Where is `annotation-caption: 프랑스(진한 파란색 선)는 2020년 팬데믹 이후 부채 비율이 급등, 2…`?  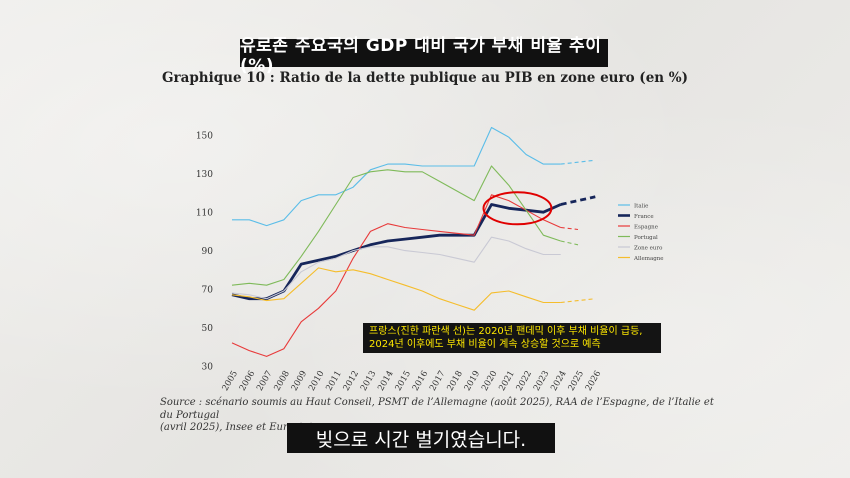
annotation-caption: 프랑스(진한 파란색 선)는 2020년 팬데믹 이후 부채 비율이 급등, 2… is located at coordinates (512, 338).